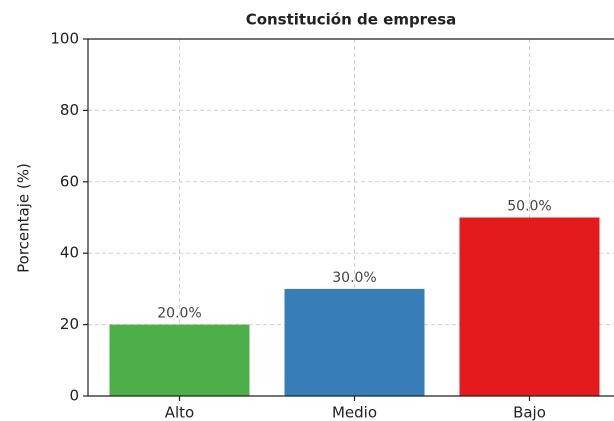 The height and width of the screenshot is (421, 614). I want to click on y-tick-label: 100, so click(64, 39).